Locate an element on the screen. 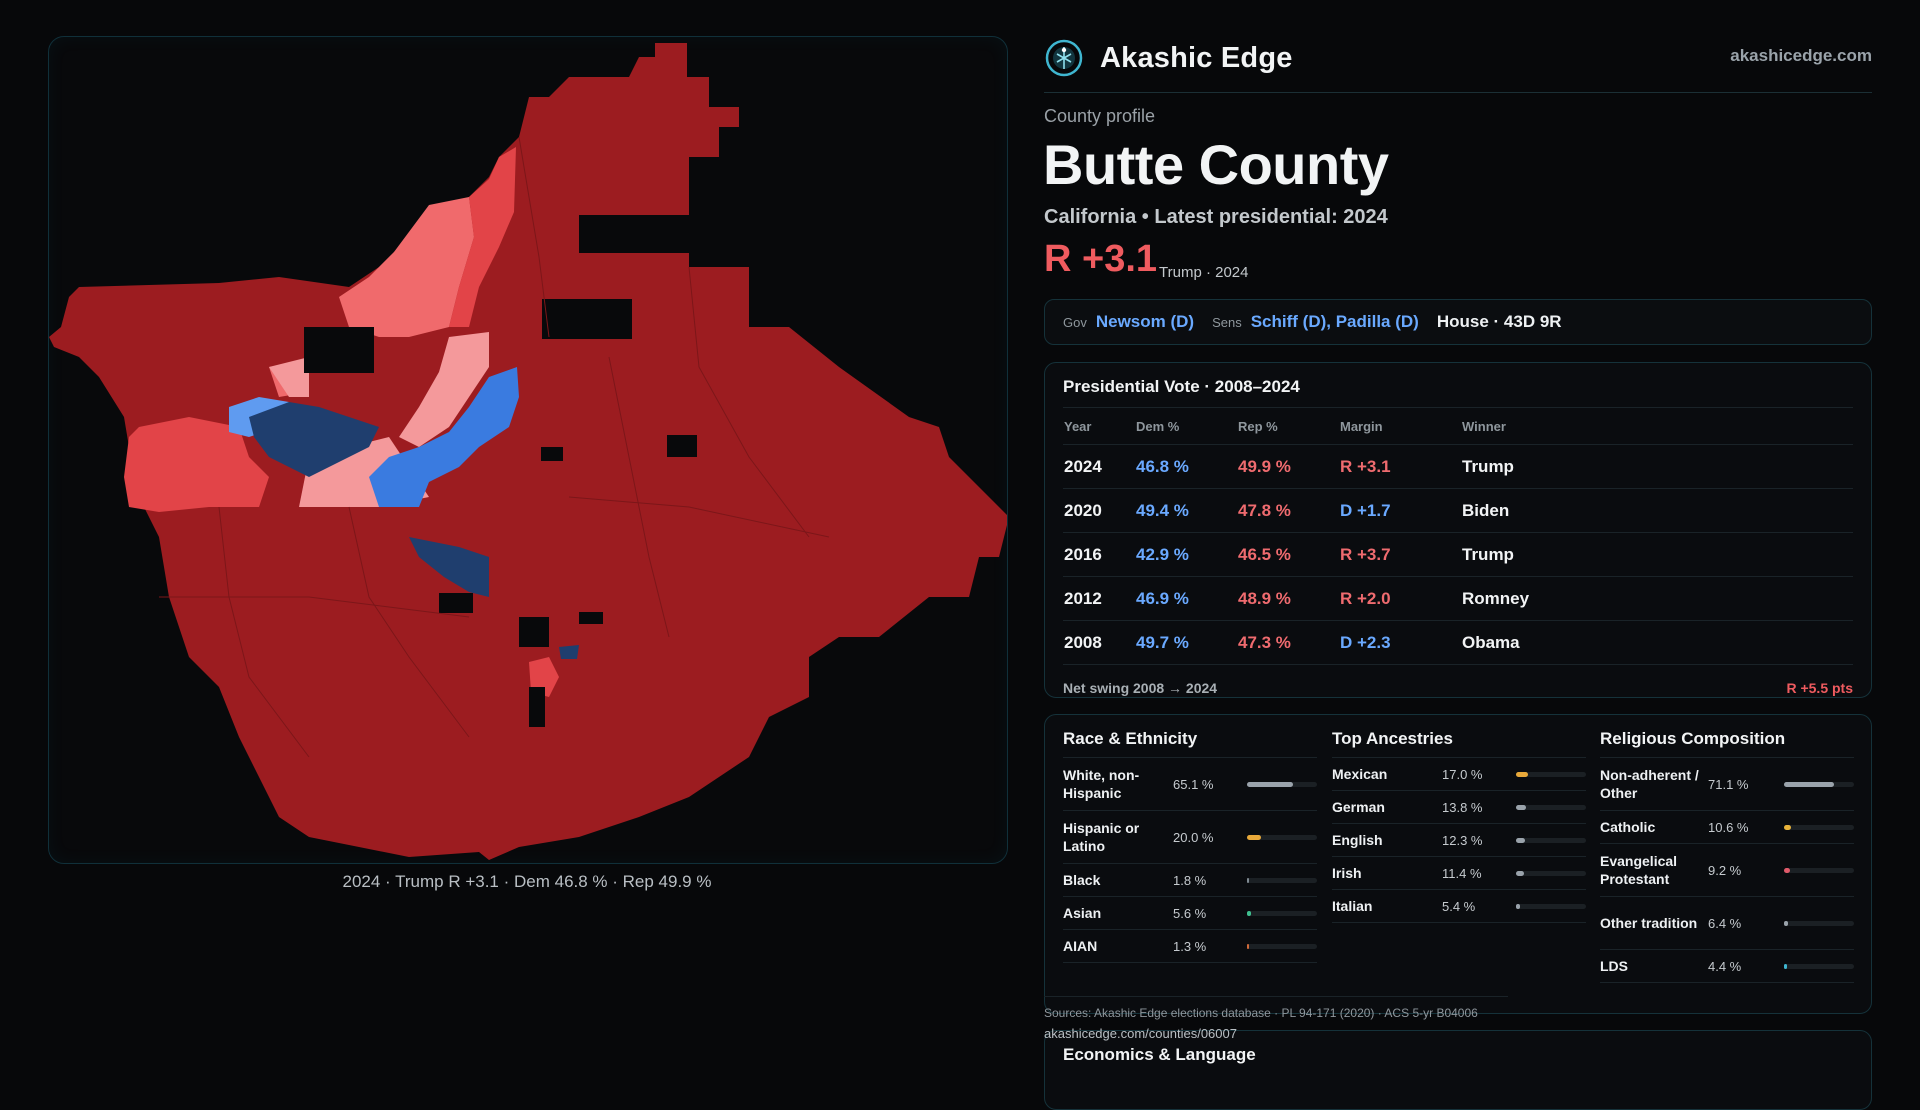 This screenshot has height=1110, width=1920. house-delegation: House · 43D 9R is located at coordinates (1499, 321).